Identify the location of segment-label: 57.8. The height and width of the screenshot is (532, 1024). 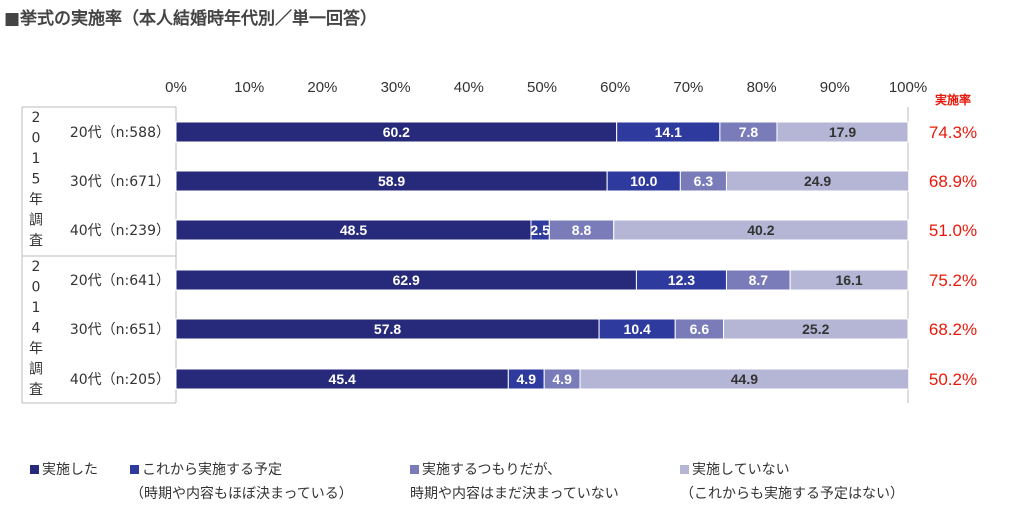
(387, 329).